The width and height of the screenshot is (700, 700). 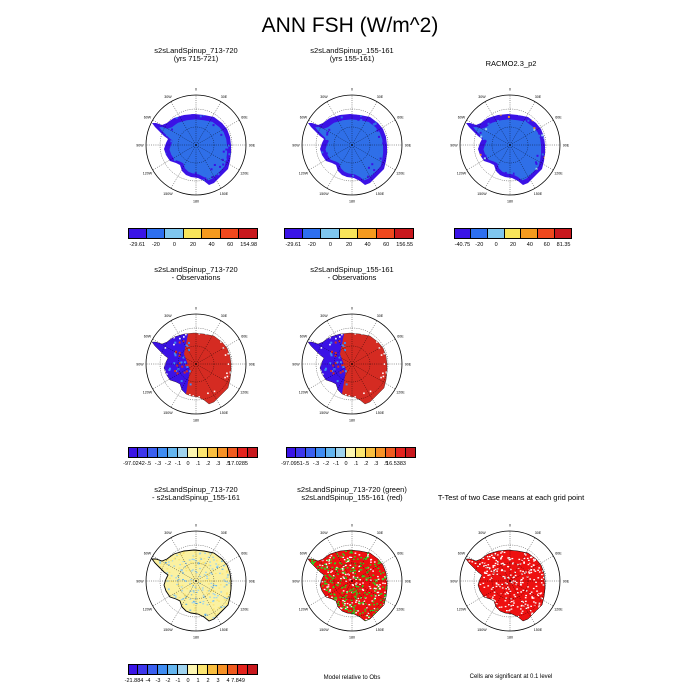 I want to click on colorbar-frame, so click(x=193, y=669).